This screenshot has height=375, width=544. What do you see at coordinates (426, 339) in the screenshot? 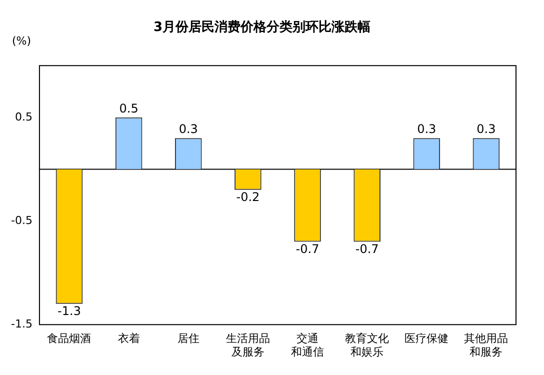
I see `x-tick-label: 医疗保健` at bounding box center [426, 339].